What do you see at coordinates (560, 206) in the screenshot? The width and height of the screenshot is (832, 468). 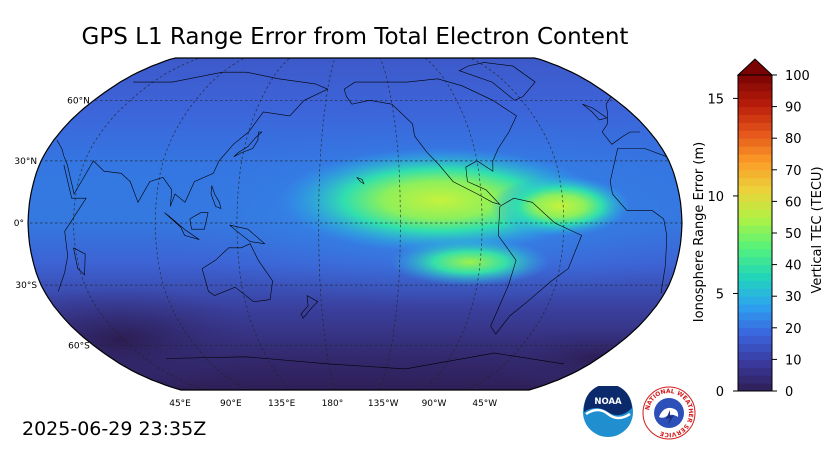 I see `tec-peak-north-east` at bounding box center [560, 206].